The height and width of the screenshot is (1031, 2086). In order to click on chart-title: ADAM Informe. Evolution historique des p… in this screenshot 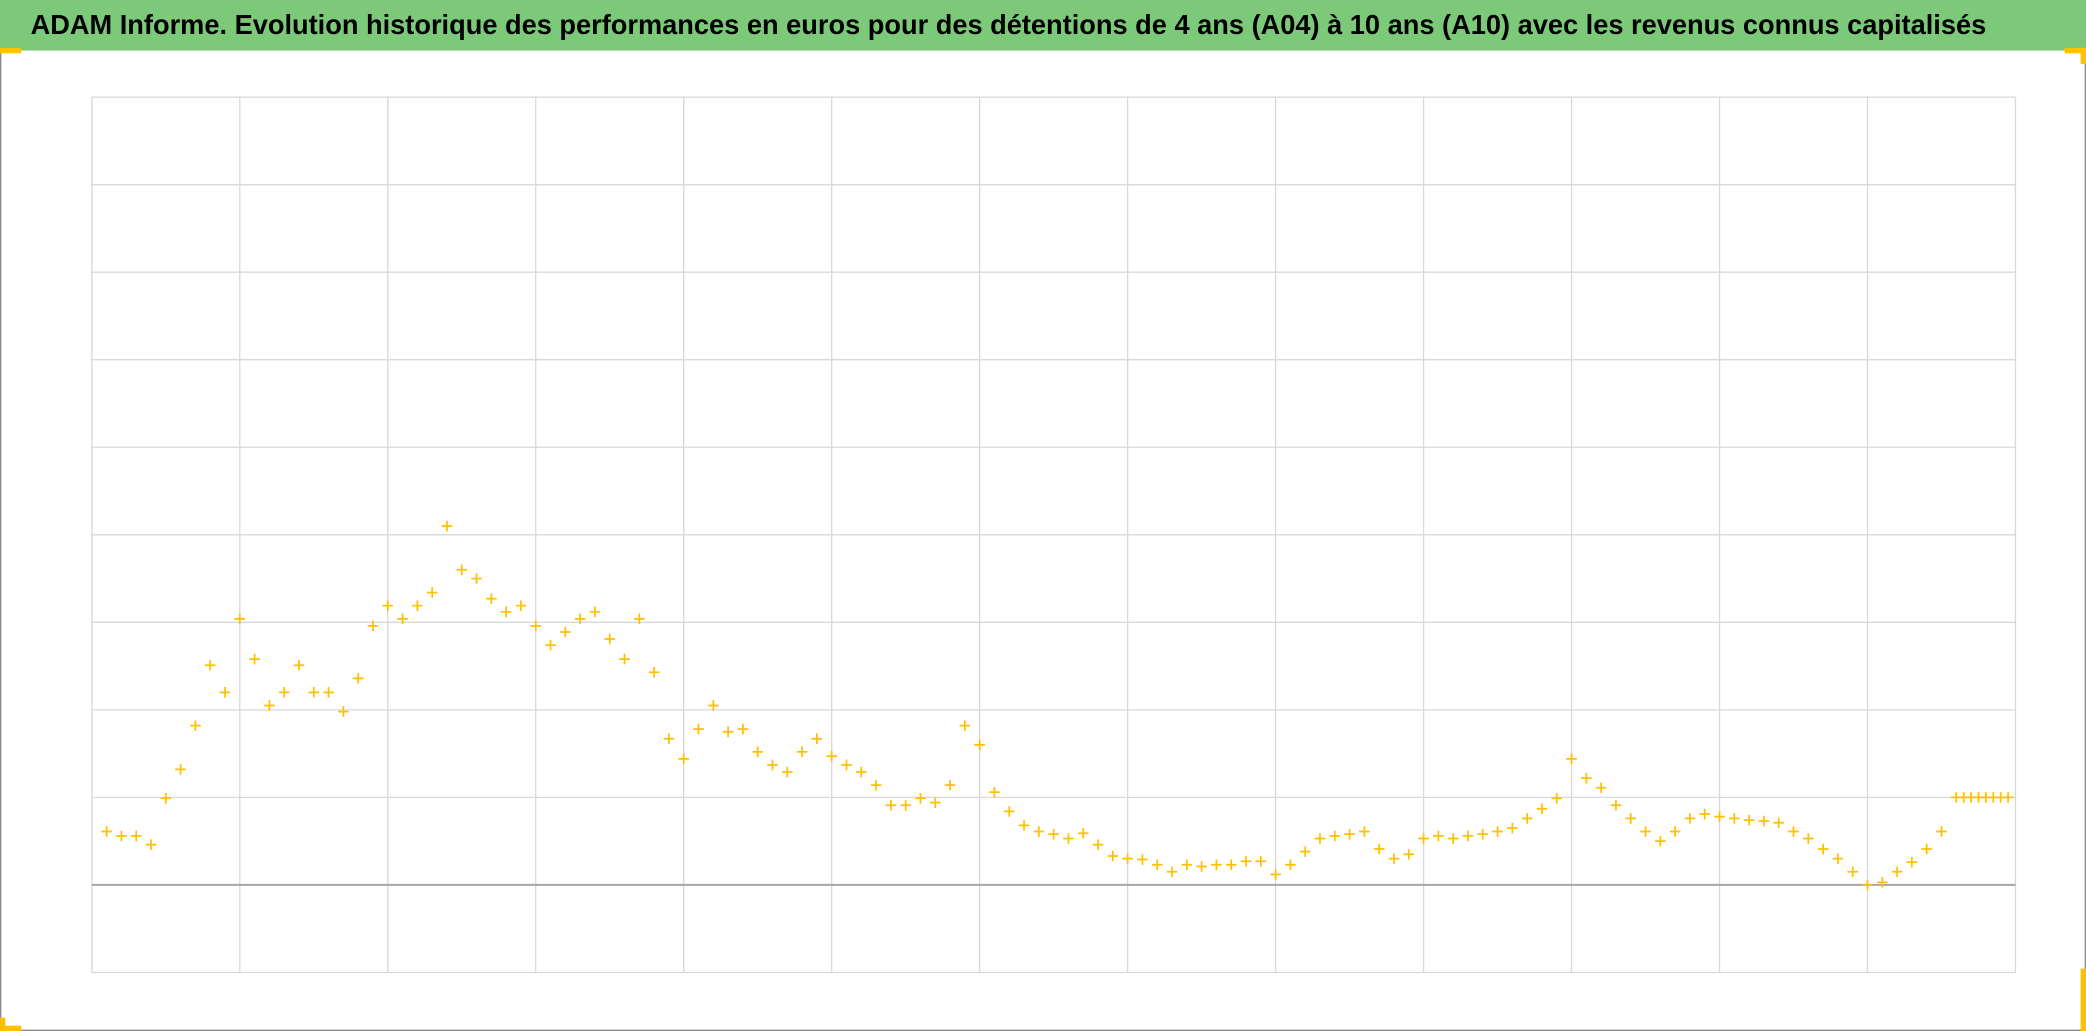, I will do `click(1009, 24)`.